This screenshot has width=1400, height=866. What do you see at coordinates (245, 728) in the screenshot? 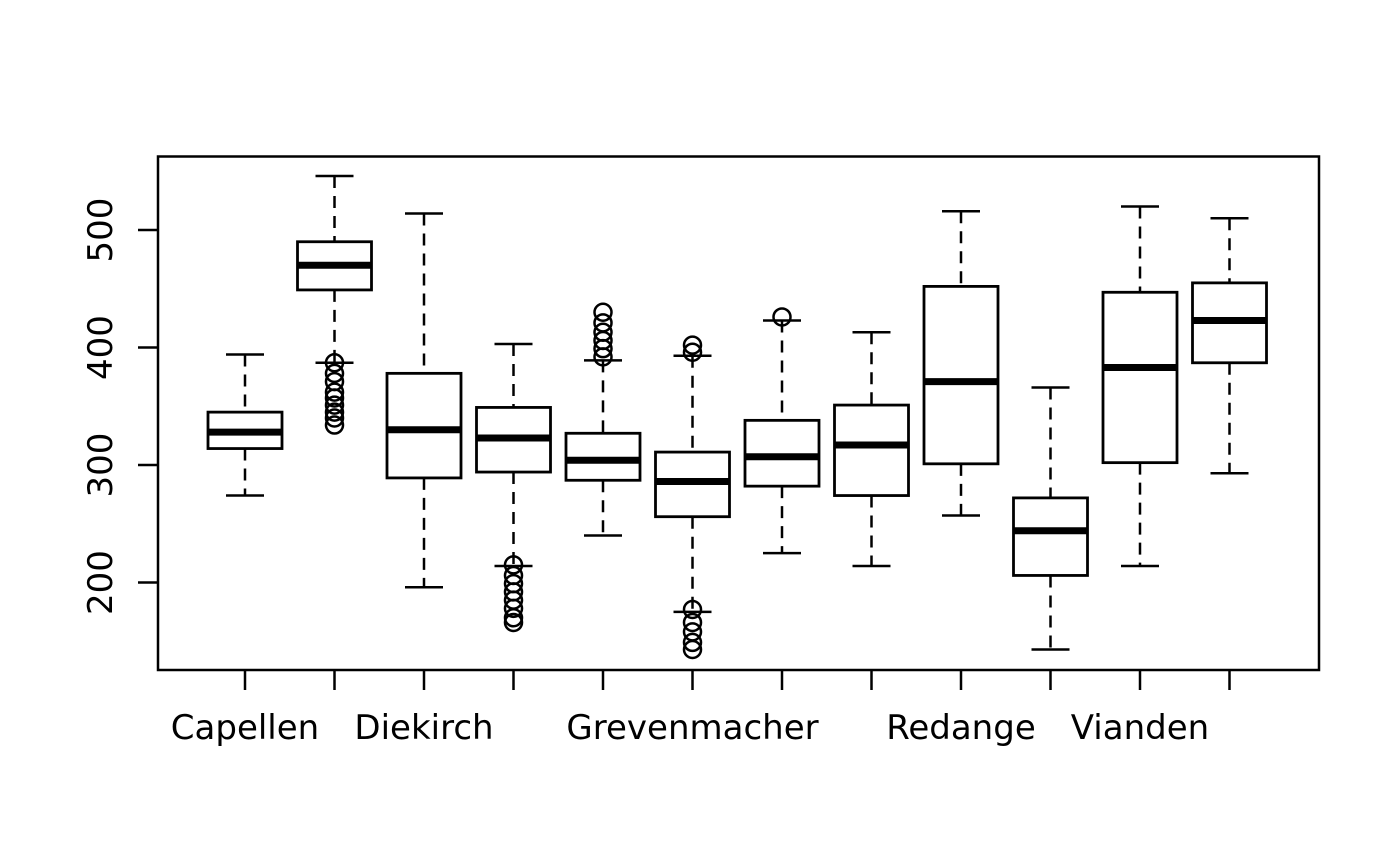
I see `x-axis-category-label: Capellen` at bounding box center [245, 728].